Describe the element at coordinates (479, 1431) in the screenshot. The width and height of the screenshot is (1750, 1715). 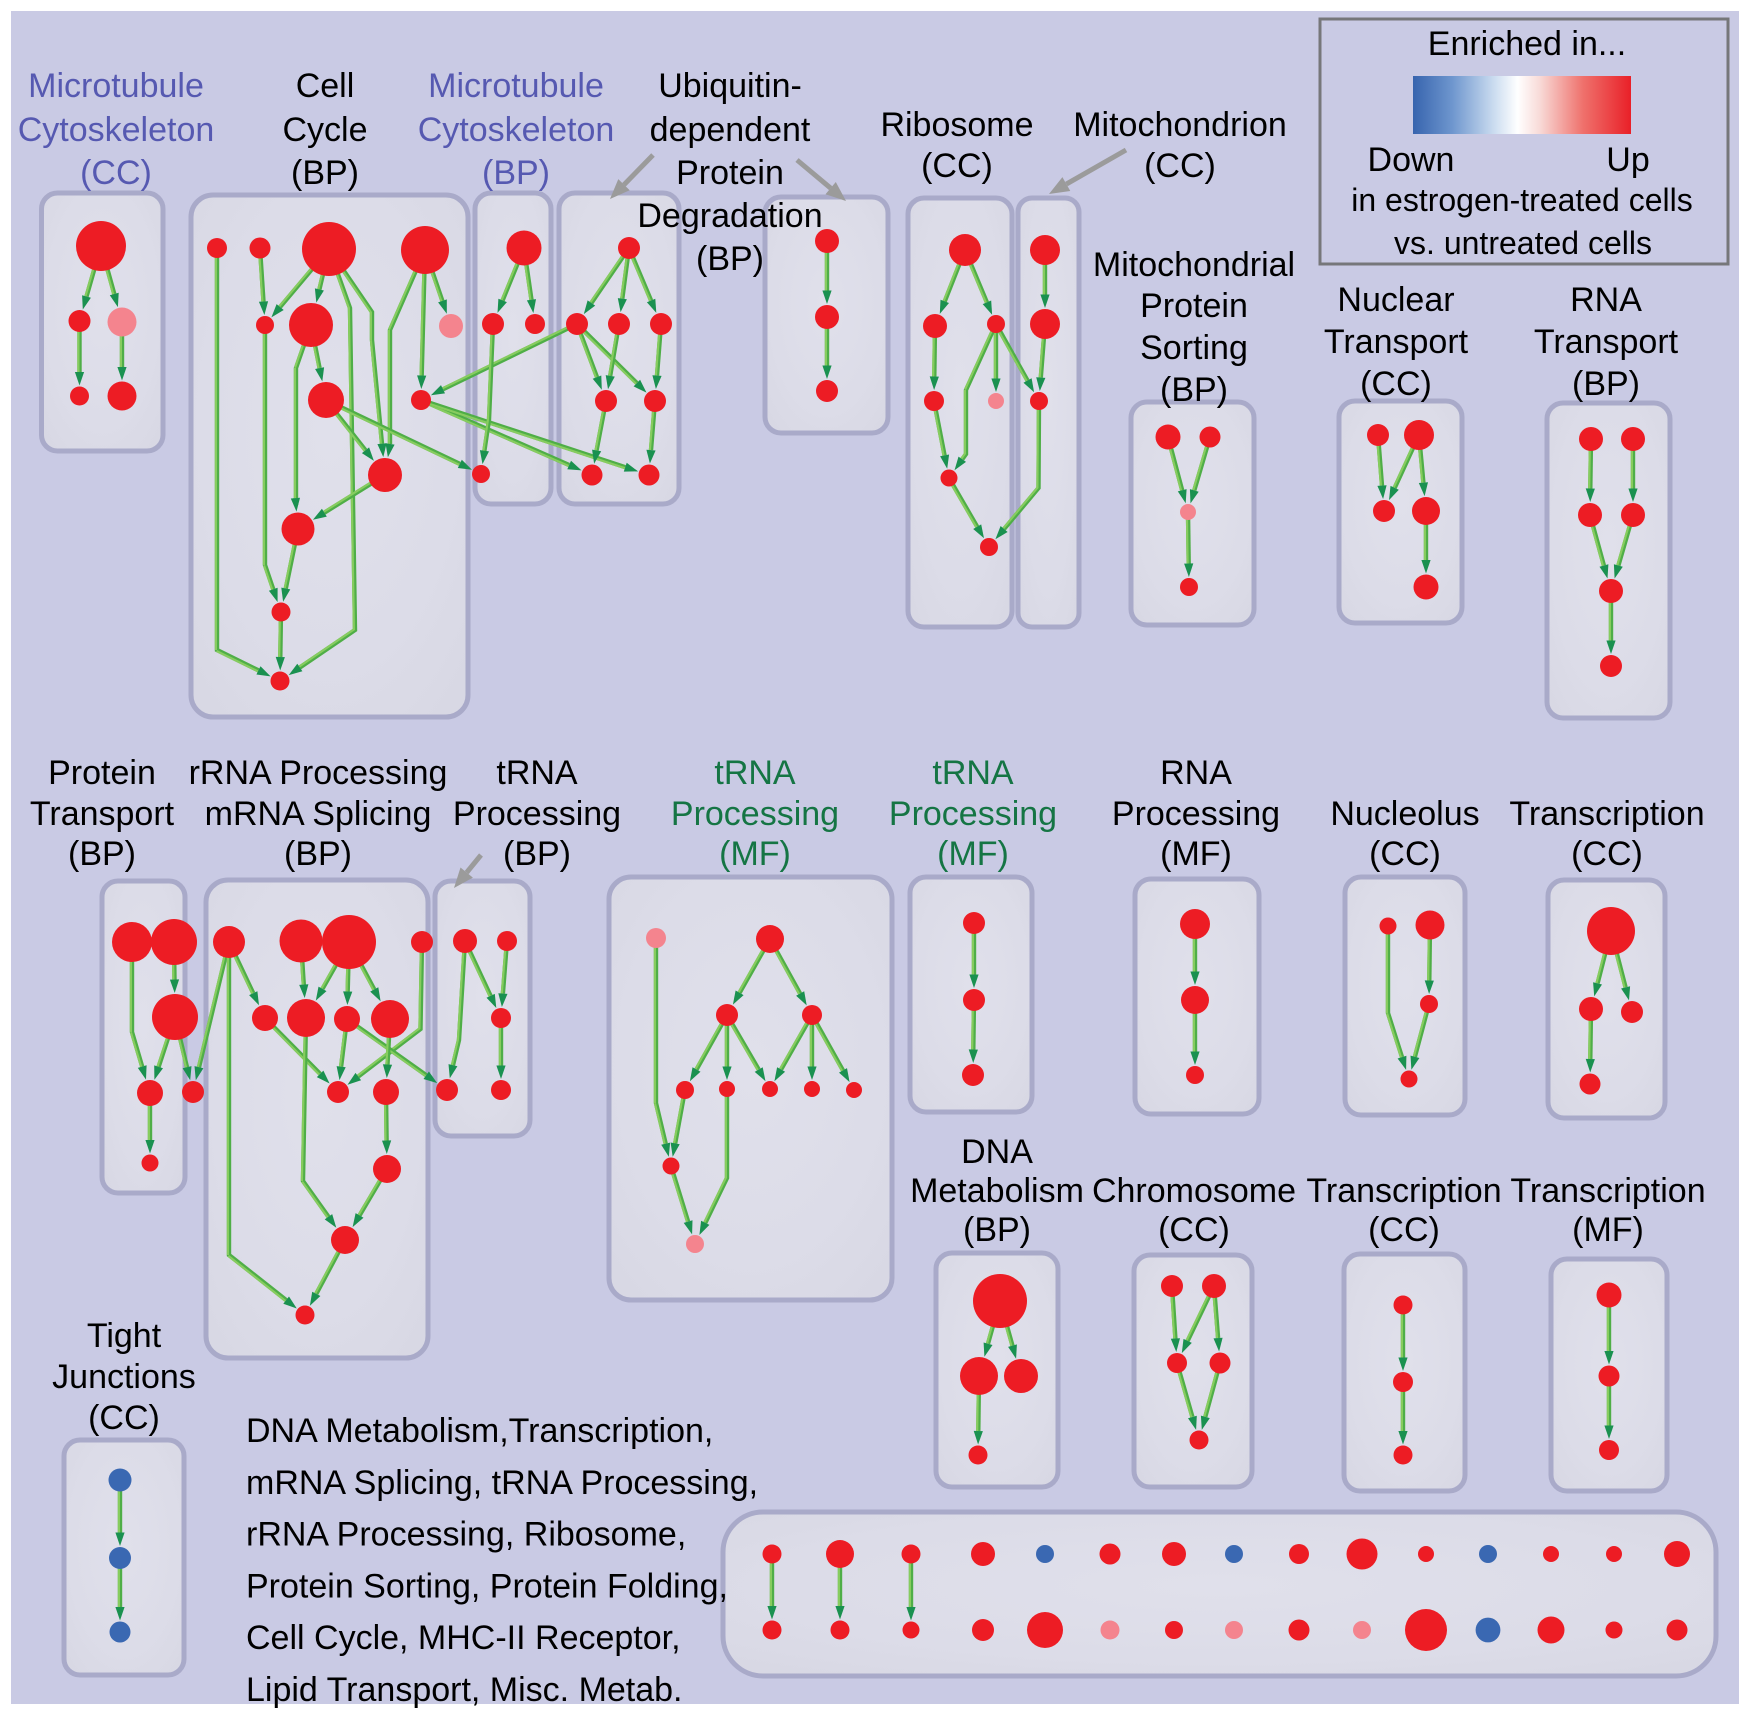
I see `svg-text: DNA Metabolism,Transcription,` at that location.